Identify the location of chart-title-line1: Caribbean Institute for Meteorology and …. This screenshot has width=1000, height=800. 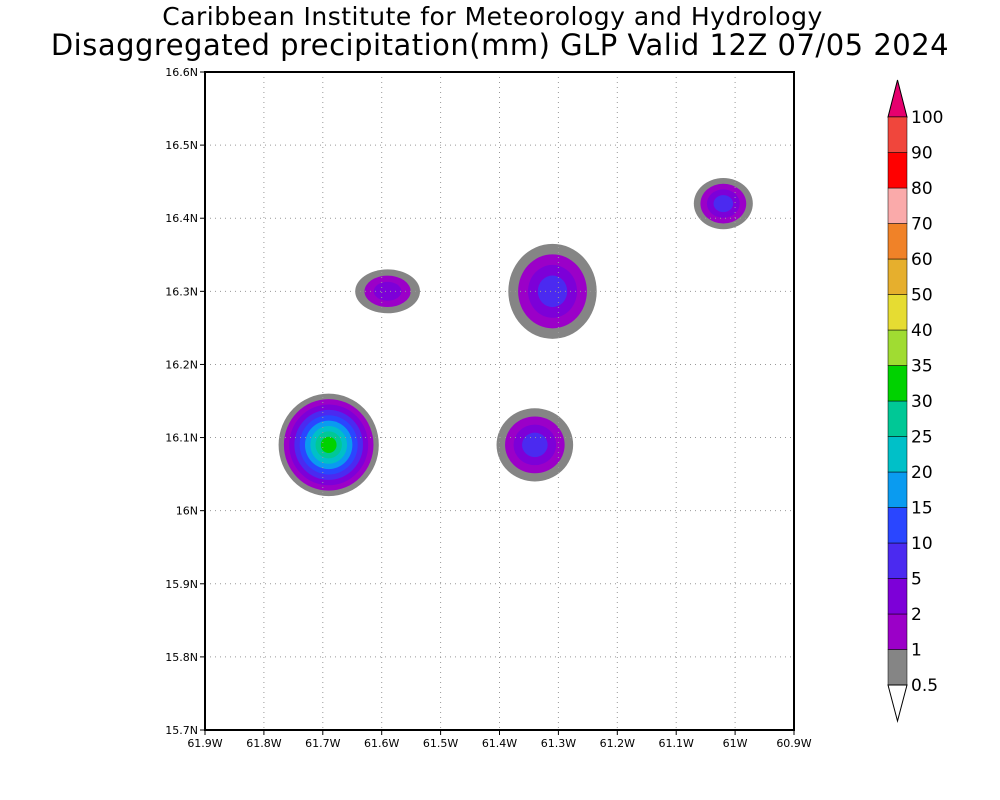
(492, 16).